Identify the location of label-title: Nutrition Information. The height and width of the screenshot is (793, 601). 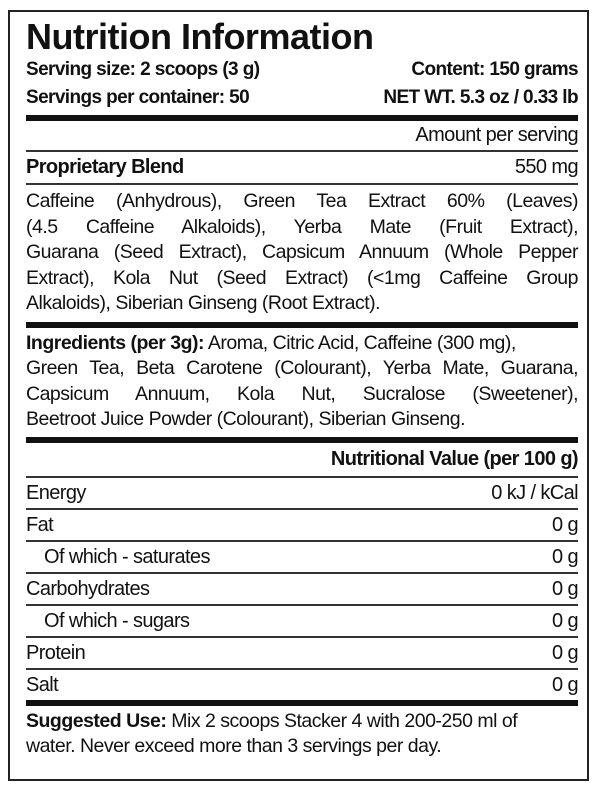
(200, 36).